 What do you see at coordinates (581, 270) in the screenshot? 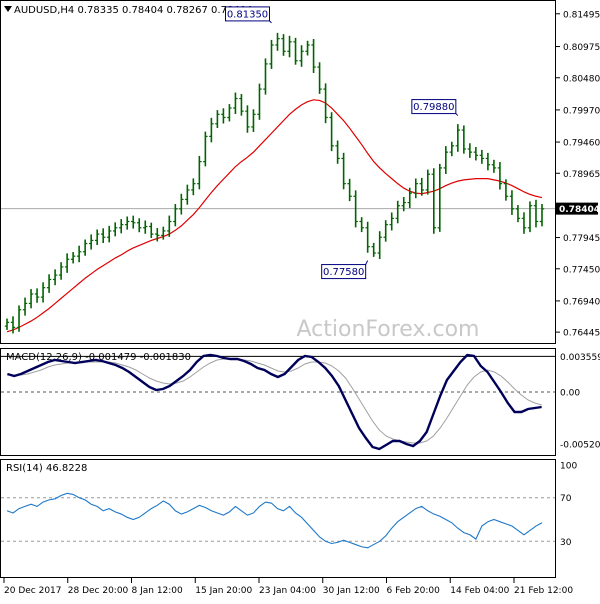
I see `price-tick-label: 0.77450` at bounding box center [581, 270].